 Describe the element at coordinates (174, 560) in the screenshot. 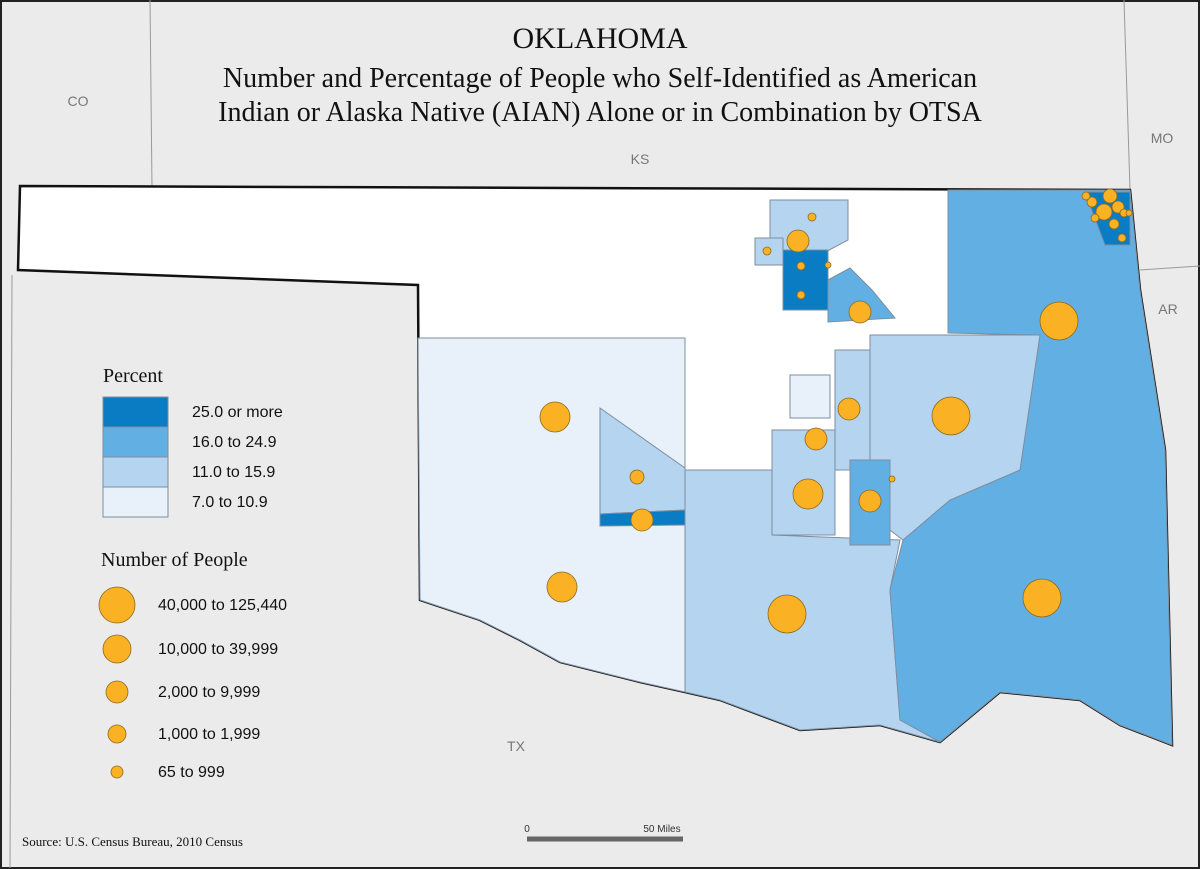

I see `legend-title: Number of People` at that location.